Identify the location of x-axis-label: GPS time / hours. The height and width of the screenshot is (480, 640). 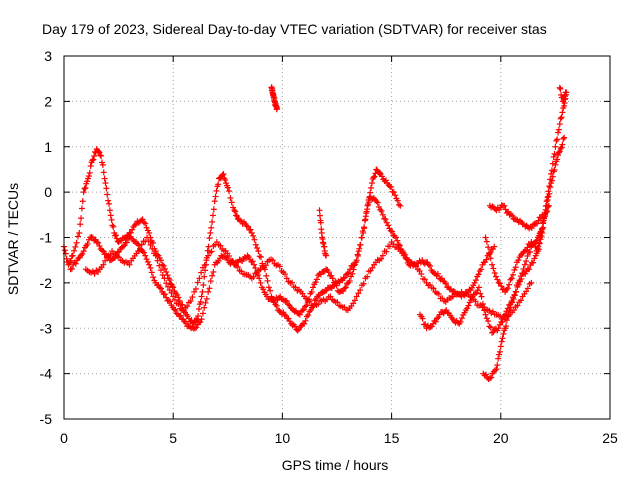
(335, 465).